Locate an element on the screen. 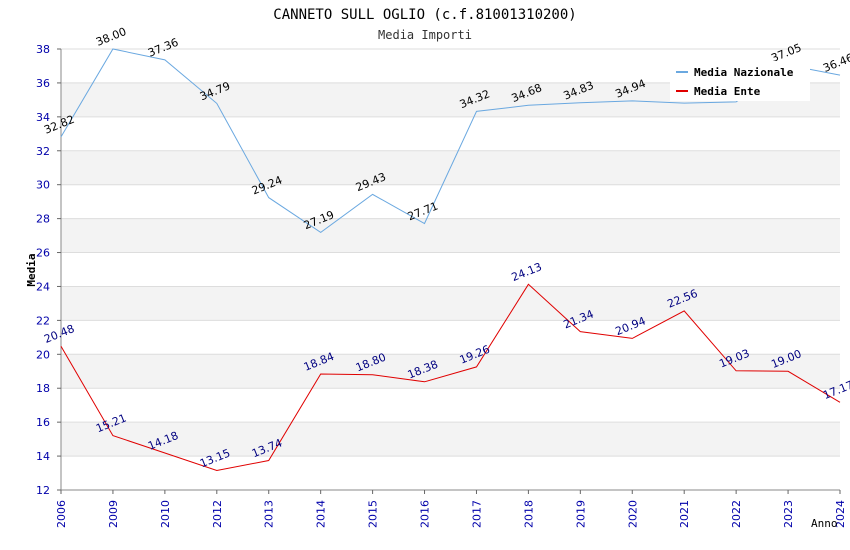 This screenshot has width=850, height=550. chart-subtitle: Media Importi is located at coordinates (425, 35).